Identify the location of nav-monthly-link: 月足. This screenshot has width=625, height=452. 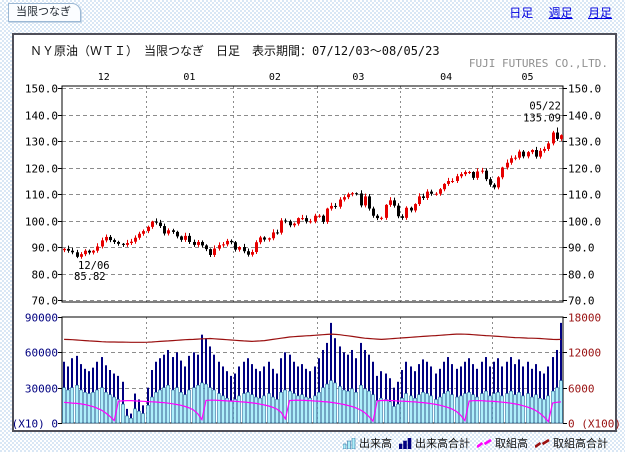
(599, 13).